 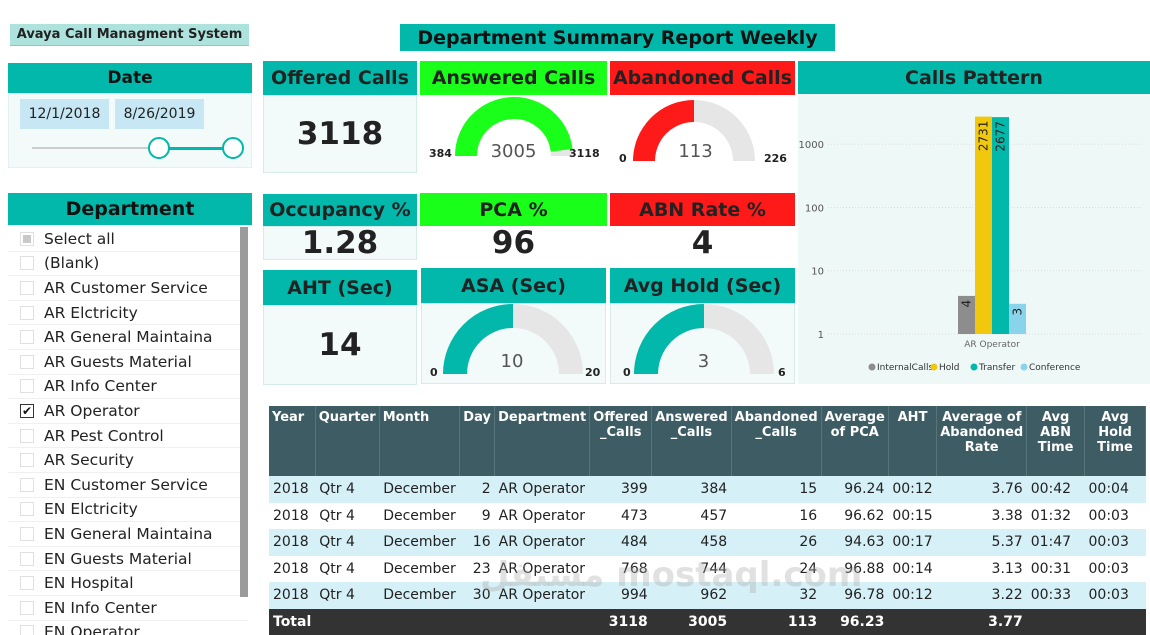 I want to click on date-slider-track, so click(x=133, y=148).